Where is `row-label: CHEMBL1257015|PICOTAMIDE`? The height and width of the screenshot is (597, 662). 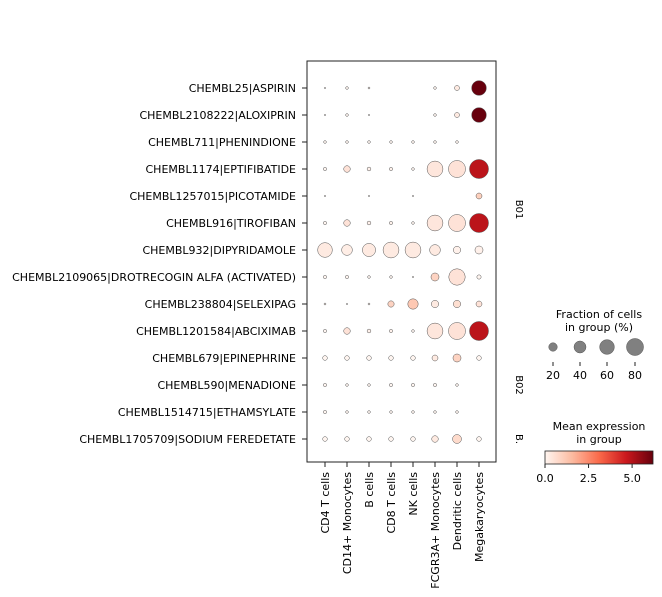
row-label: CHEMBL1257015|PICOTAMIDE is located at coordinates (212, 196).